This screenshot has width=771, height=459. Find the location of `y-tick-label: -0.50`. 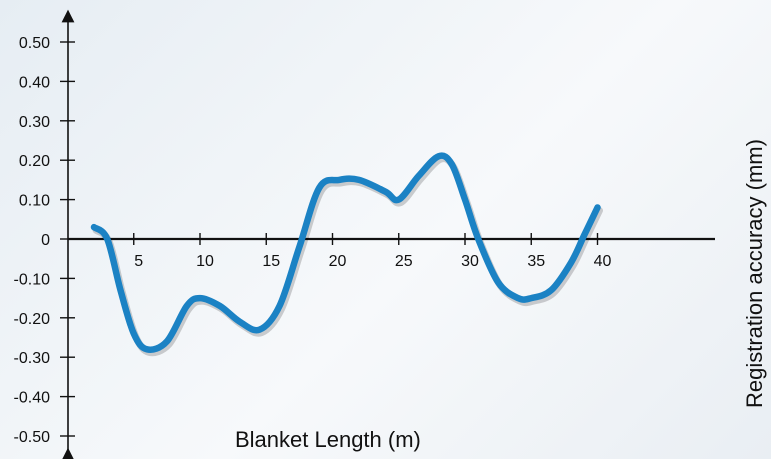

y-tick-label: -0.50 is located at coordinates (32, 437).